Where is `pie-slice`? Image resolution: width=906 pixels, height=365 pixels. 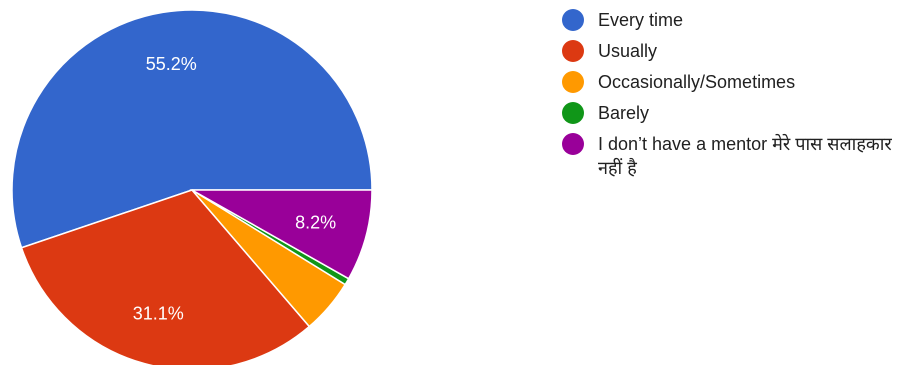 pie-slice is located at coordinates (281, 234).